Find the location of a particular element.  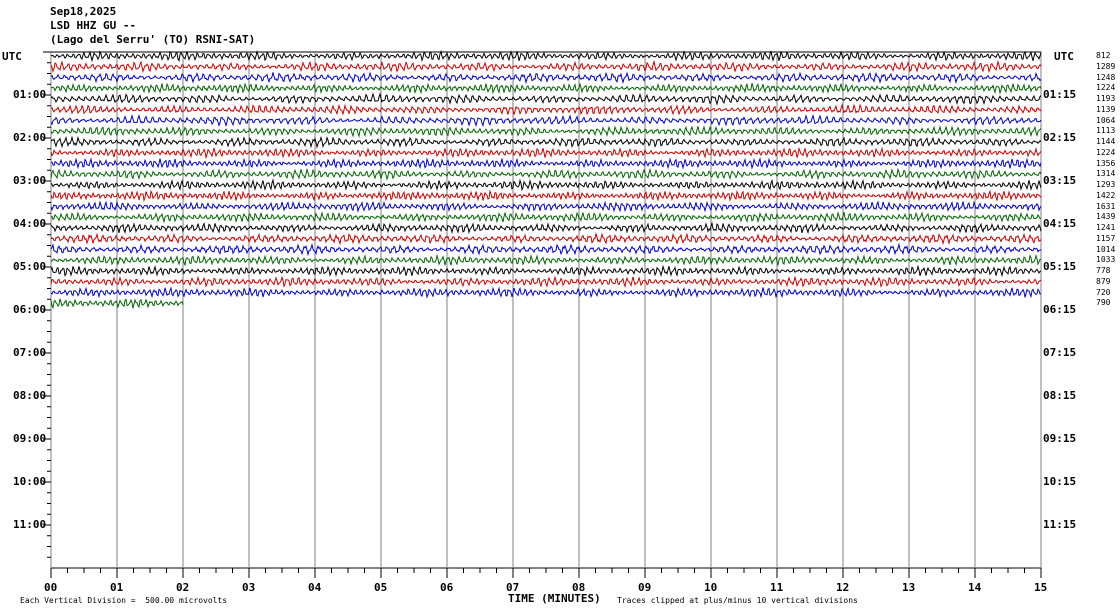

trace-value-label: 720 is located at coordinates (1103, 292).